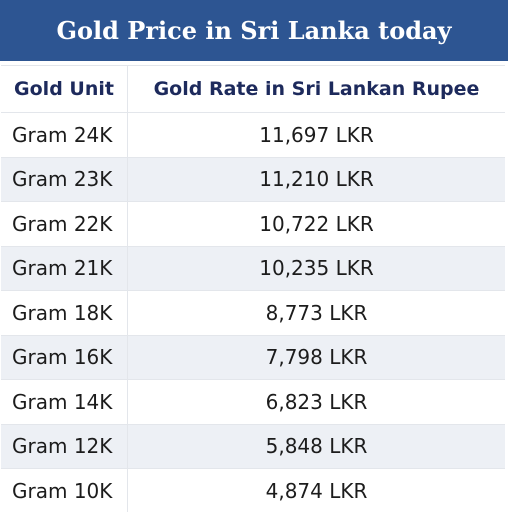 Image resolution: width=508 pixels, height=512 pixels. Describe the element at coordinates (253, 402) in the screenshot. I see `table-row: Gram 14K 6,823 LKR` at that location.